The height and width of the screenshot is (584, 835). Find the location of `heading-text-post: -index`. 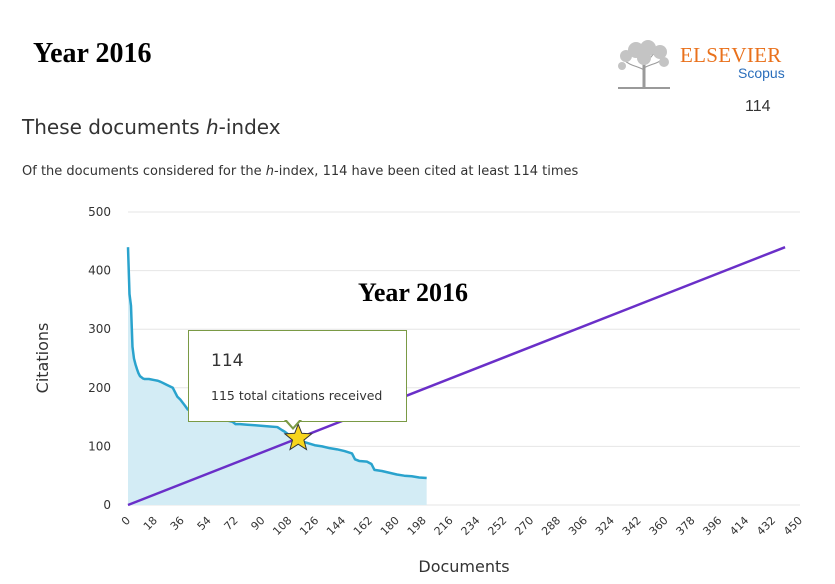

heading-text-post: -index is located at coordinates (249, 127).